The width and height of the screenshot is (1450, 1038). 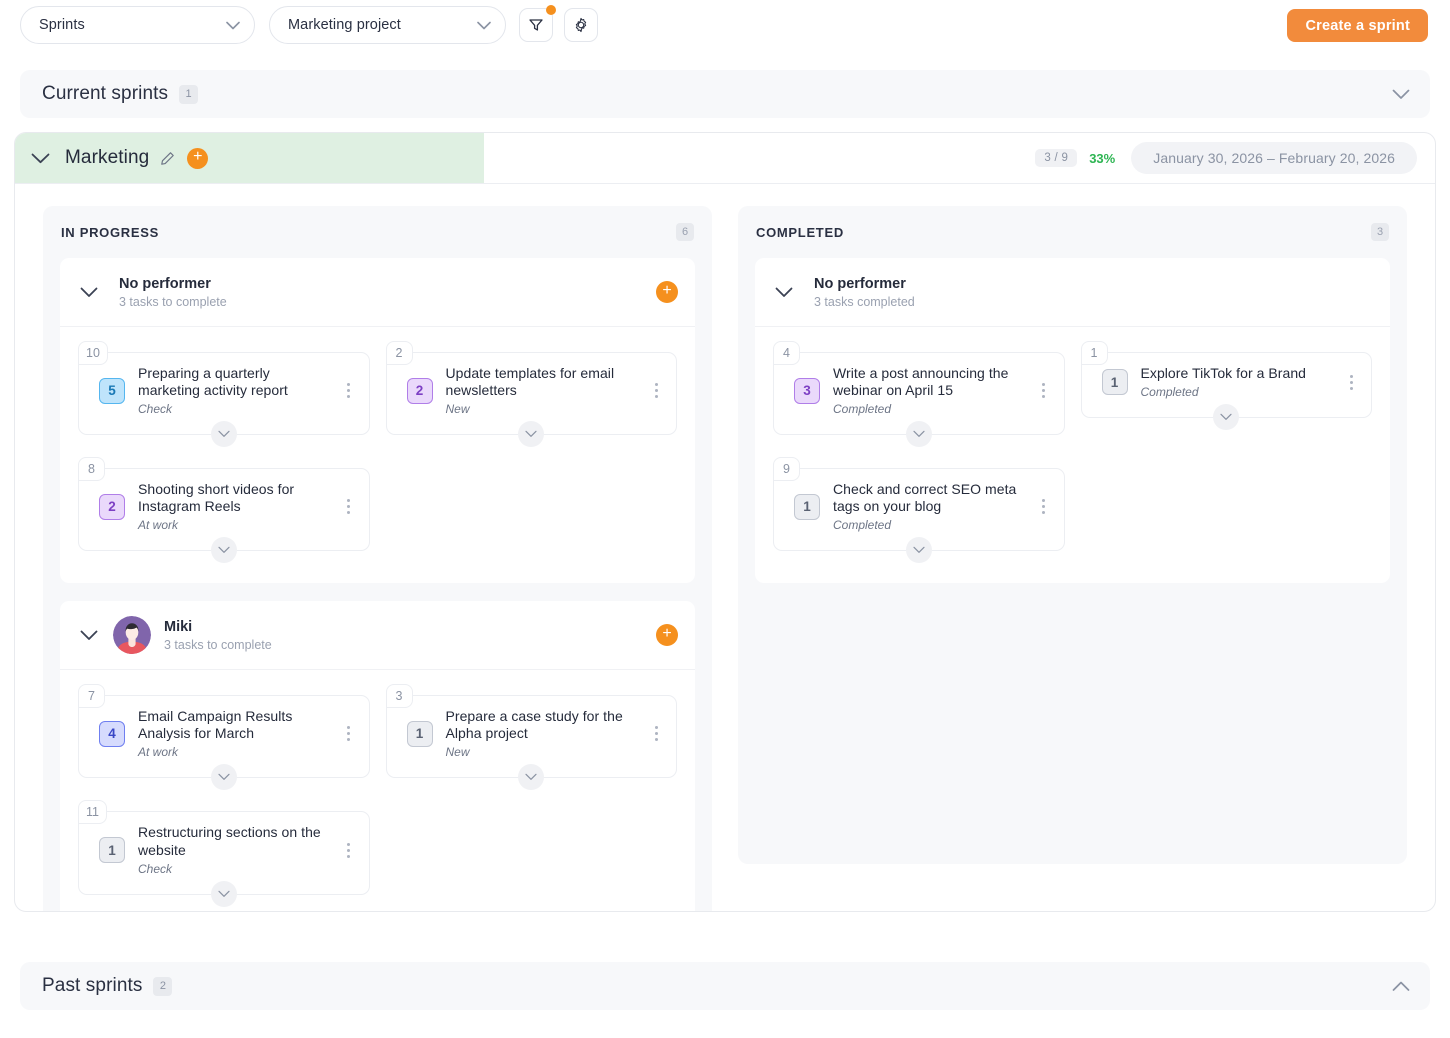 I want to click on current-sprints-title: Current sprints, so click(x=105, y=93).